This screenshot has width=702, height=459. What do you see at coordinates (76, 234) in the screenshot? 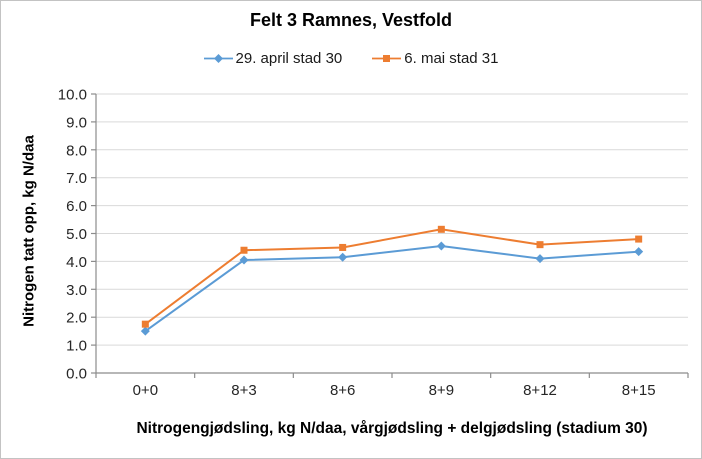
I see `y-tick-label: 5.0` at bounding box center [76, 234].